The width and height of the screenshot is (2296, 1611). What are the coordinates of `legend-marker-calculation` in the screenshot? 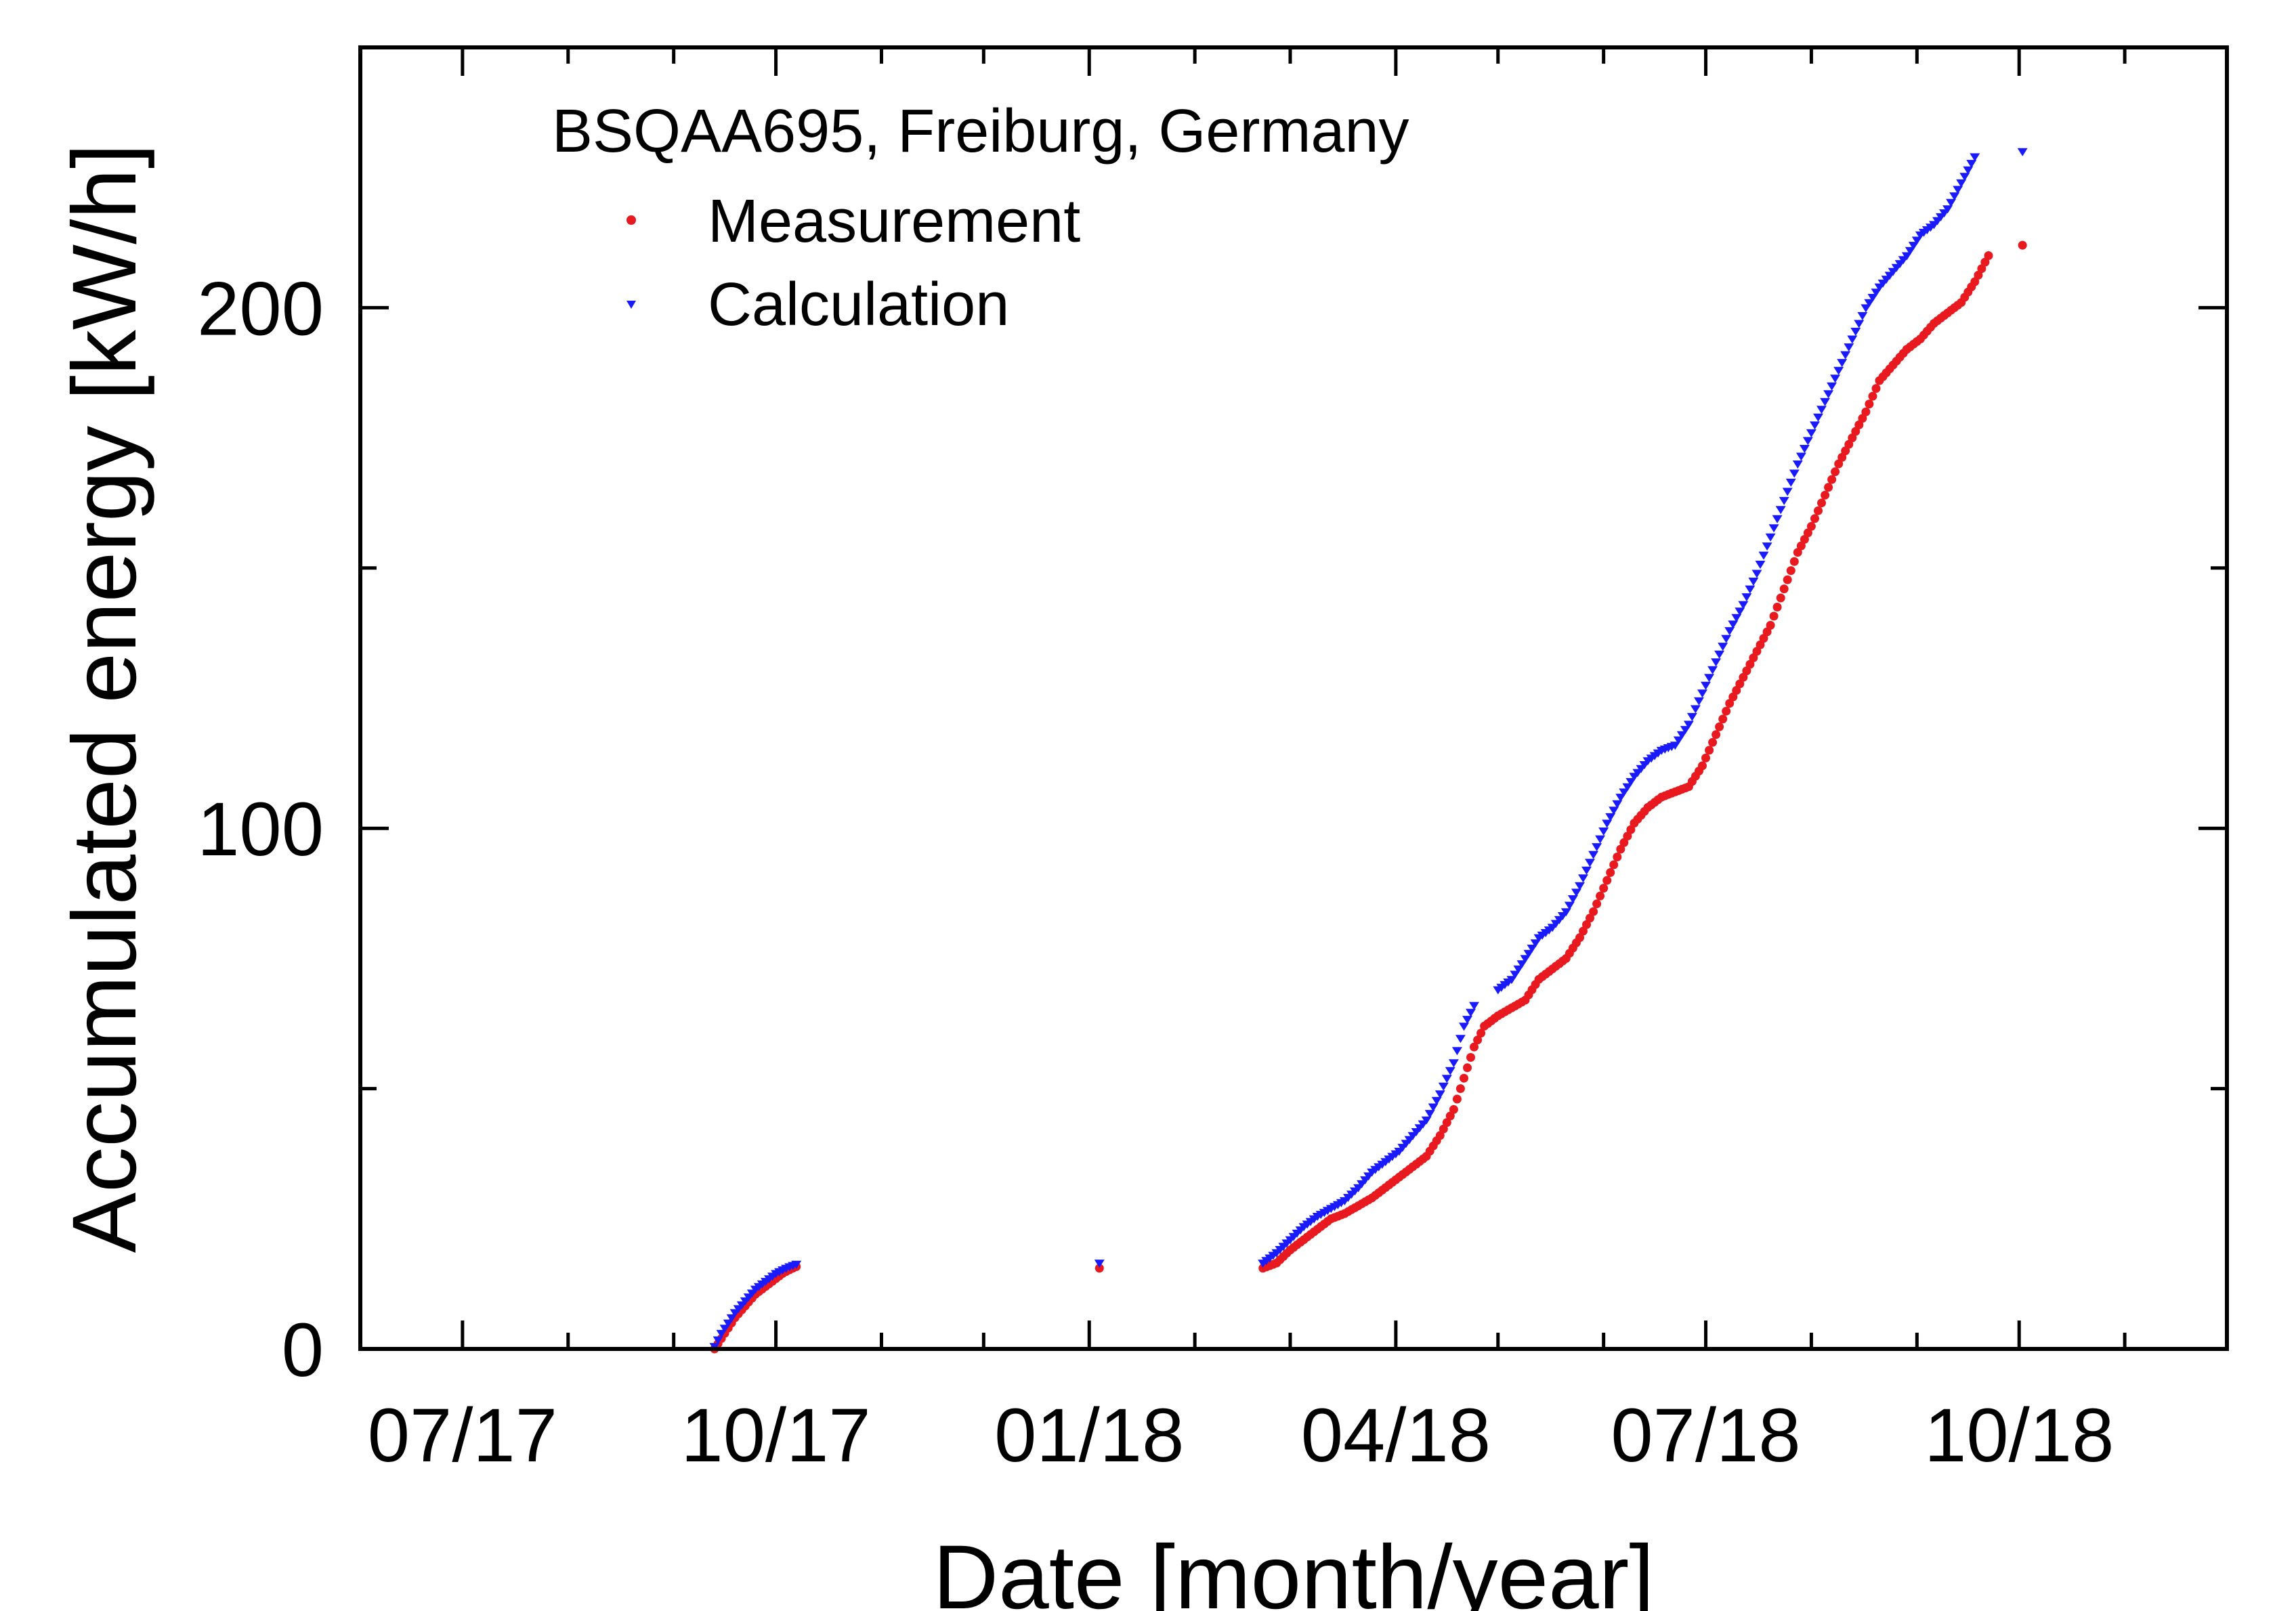 It's located at (631, 305).